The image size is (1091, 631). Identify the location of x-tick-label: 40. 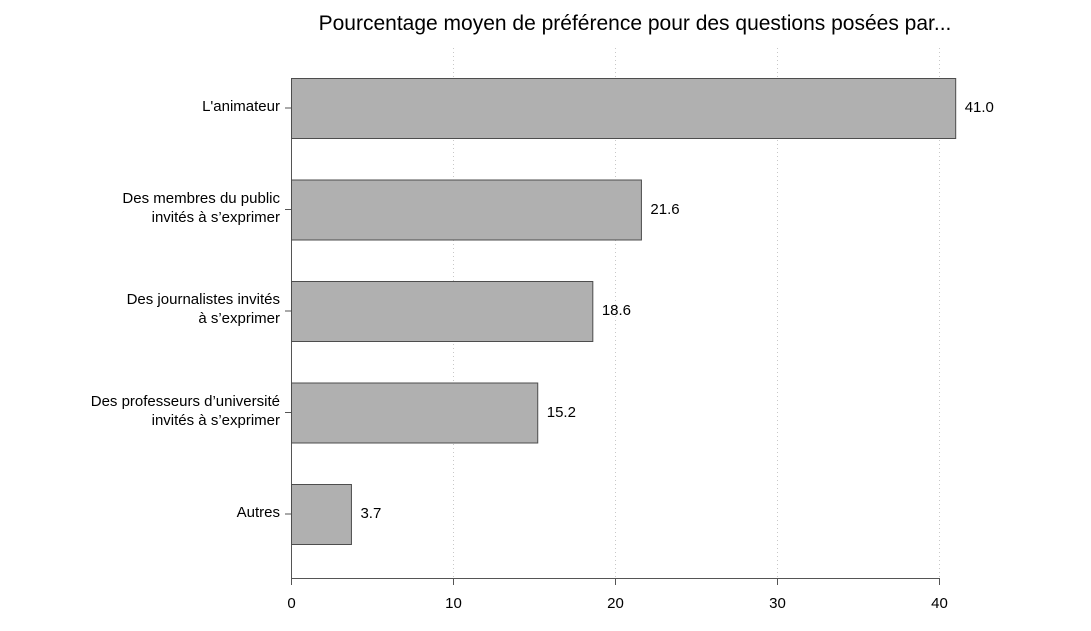
(939, 603).